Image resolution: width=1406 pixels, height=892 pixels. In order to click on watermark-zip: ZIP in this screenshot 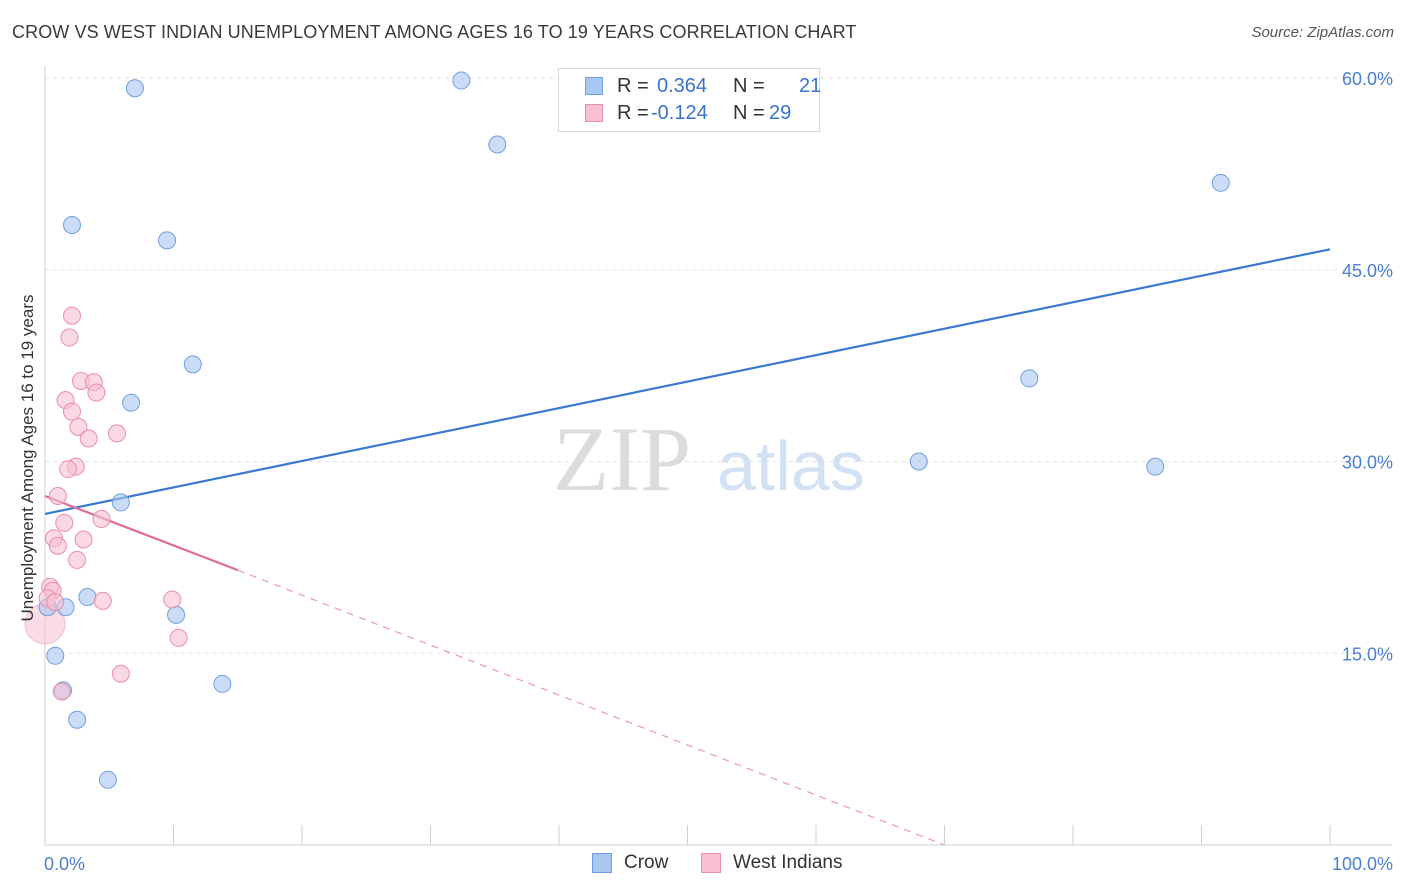, I will do `click(622, 459)`.